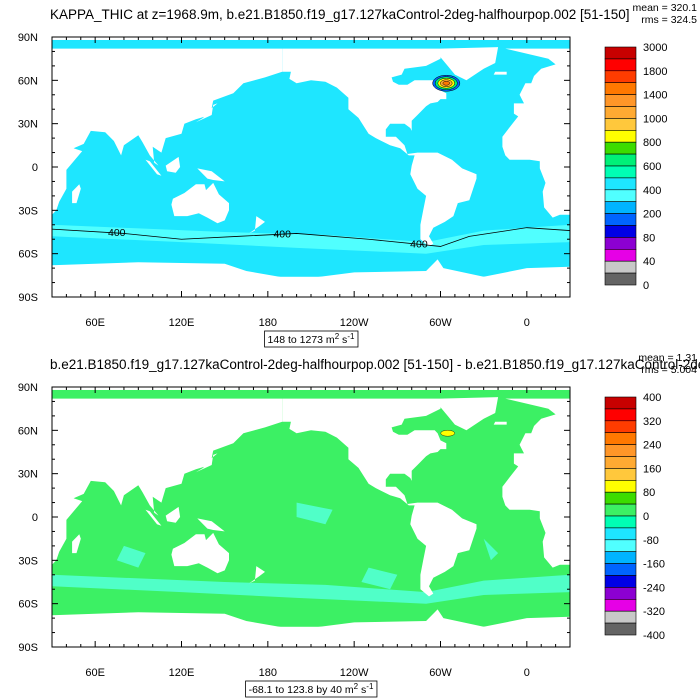  Describe the element at coordinates (301, 340) in the screenshot. I see `range-text: 148 to 1273 m` at that location.